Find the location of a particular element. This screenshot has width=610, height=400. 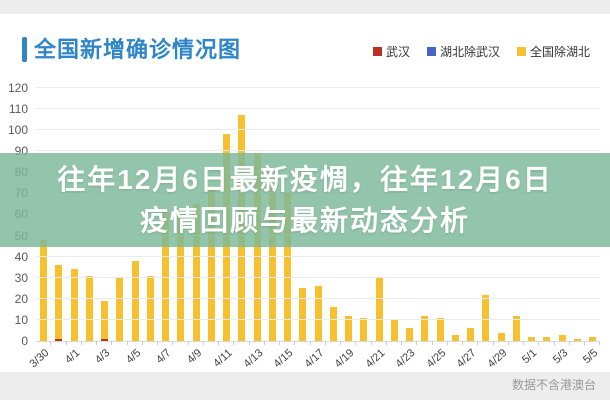

x-axis-label: 4/5 is located at coordinates (133, 357).